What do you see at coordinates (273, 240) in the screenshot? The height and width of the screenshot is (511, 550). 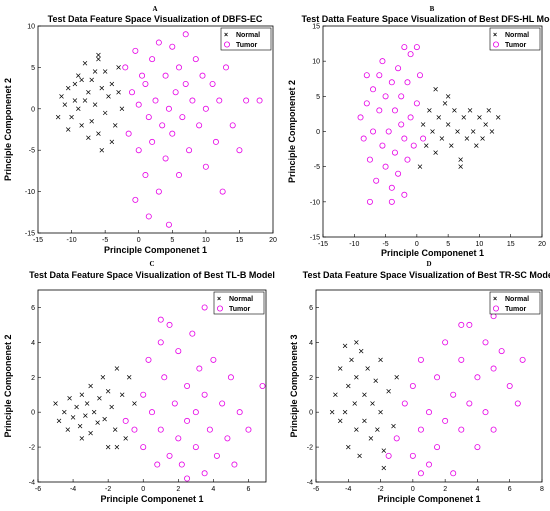 I see `x-tick-label: 20` at bounding box center [273, 240].